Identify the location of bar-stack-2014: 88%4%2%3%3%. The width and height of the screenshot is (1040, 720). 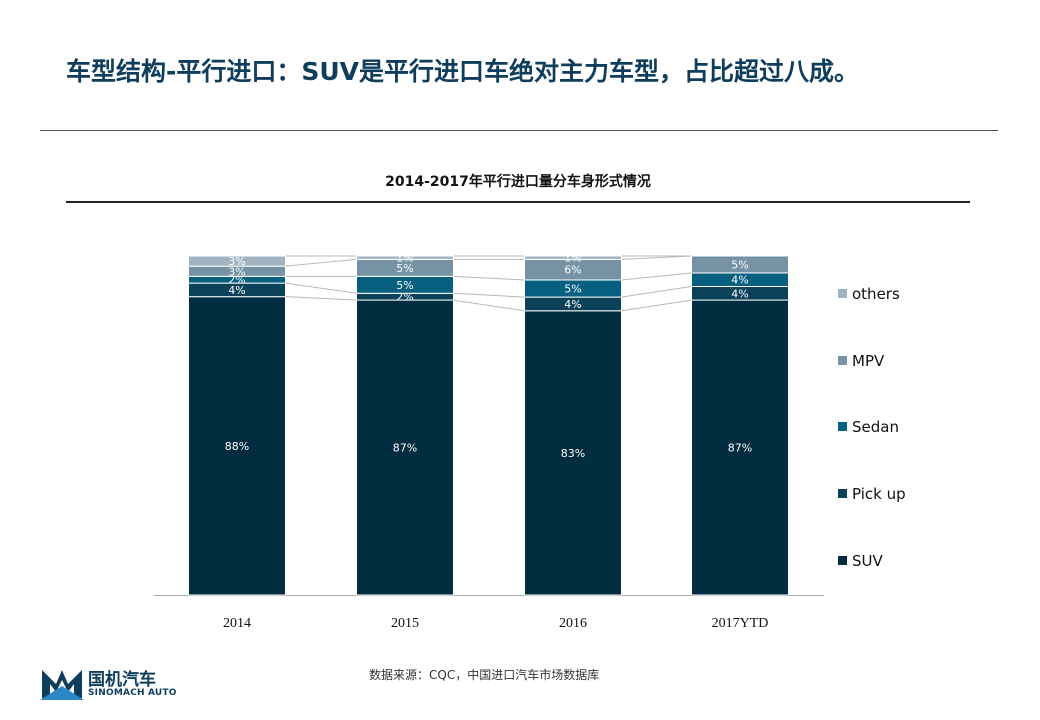
(237, 425).